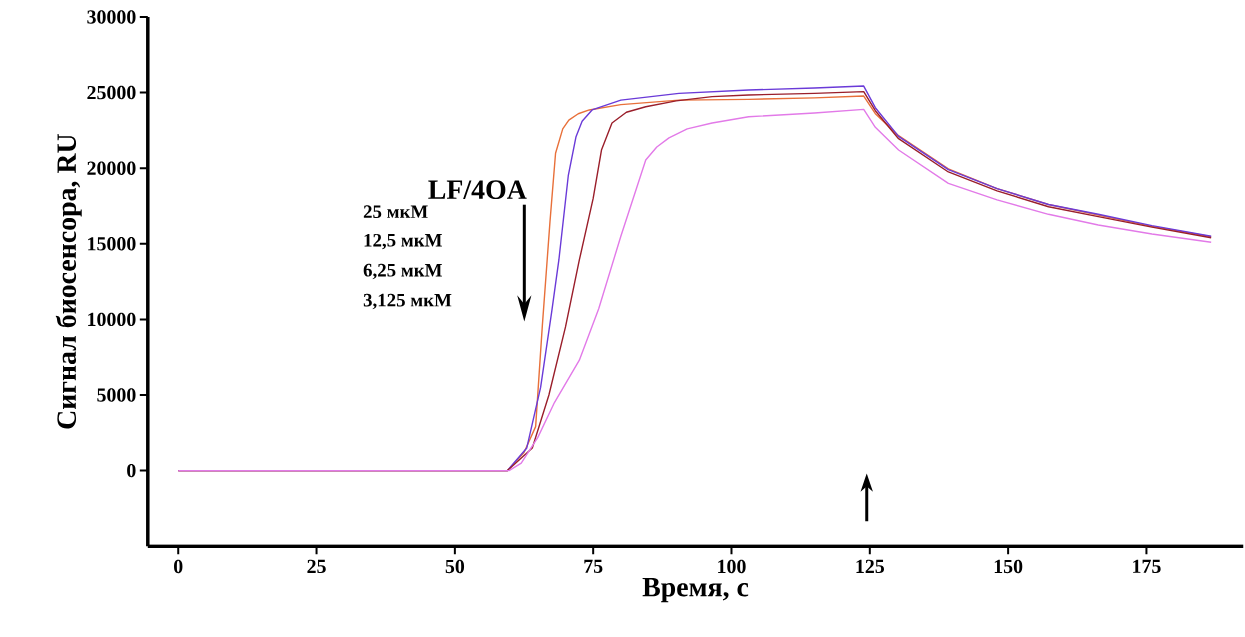 This screenshot has width=1245, height=637. What do you see at coordinates (455, 566) in the screenshot?
I see `x-tick-label: 50` at bounding box center [455, 566].